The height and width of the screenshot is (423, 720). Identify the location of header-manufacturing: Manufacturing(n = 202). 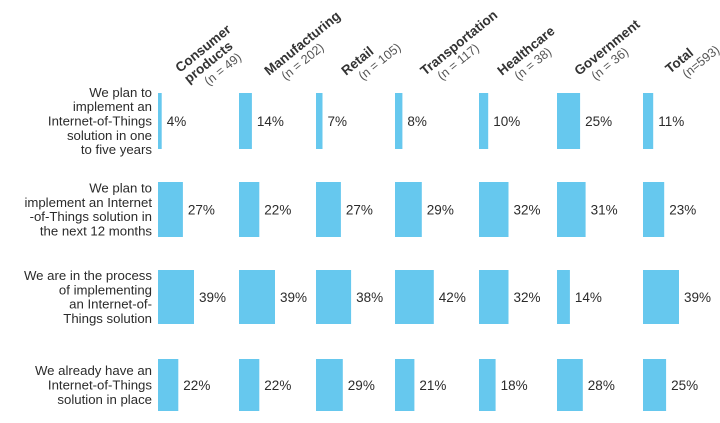
(302, 45).